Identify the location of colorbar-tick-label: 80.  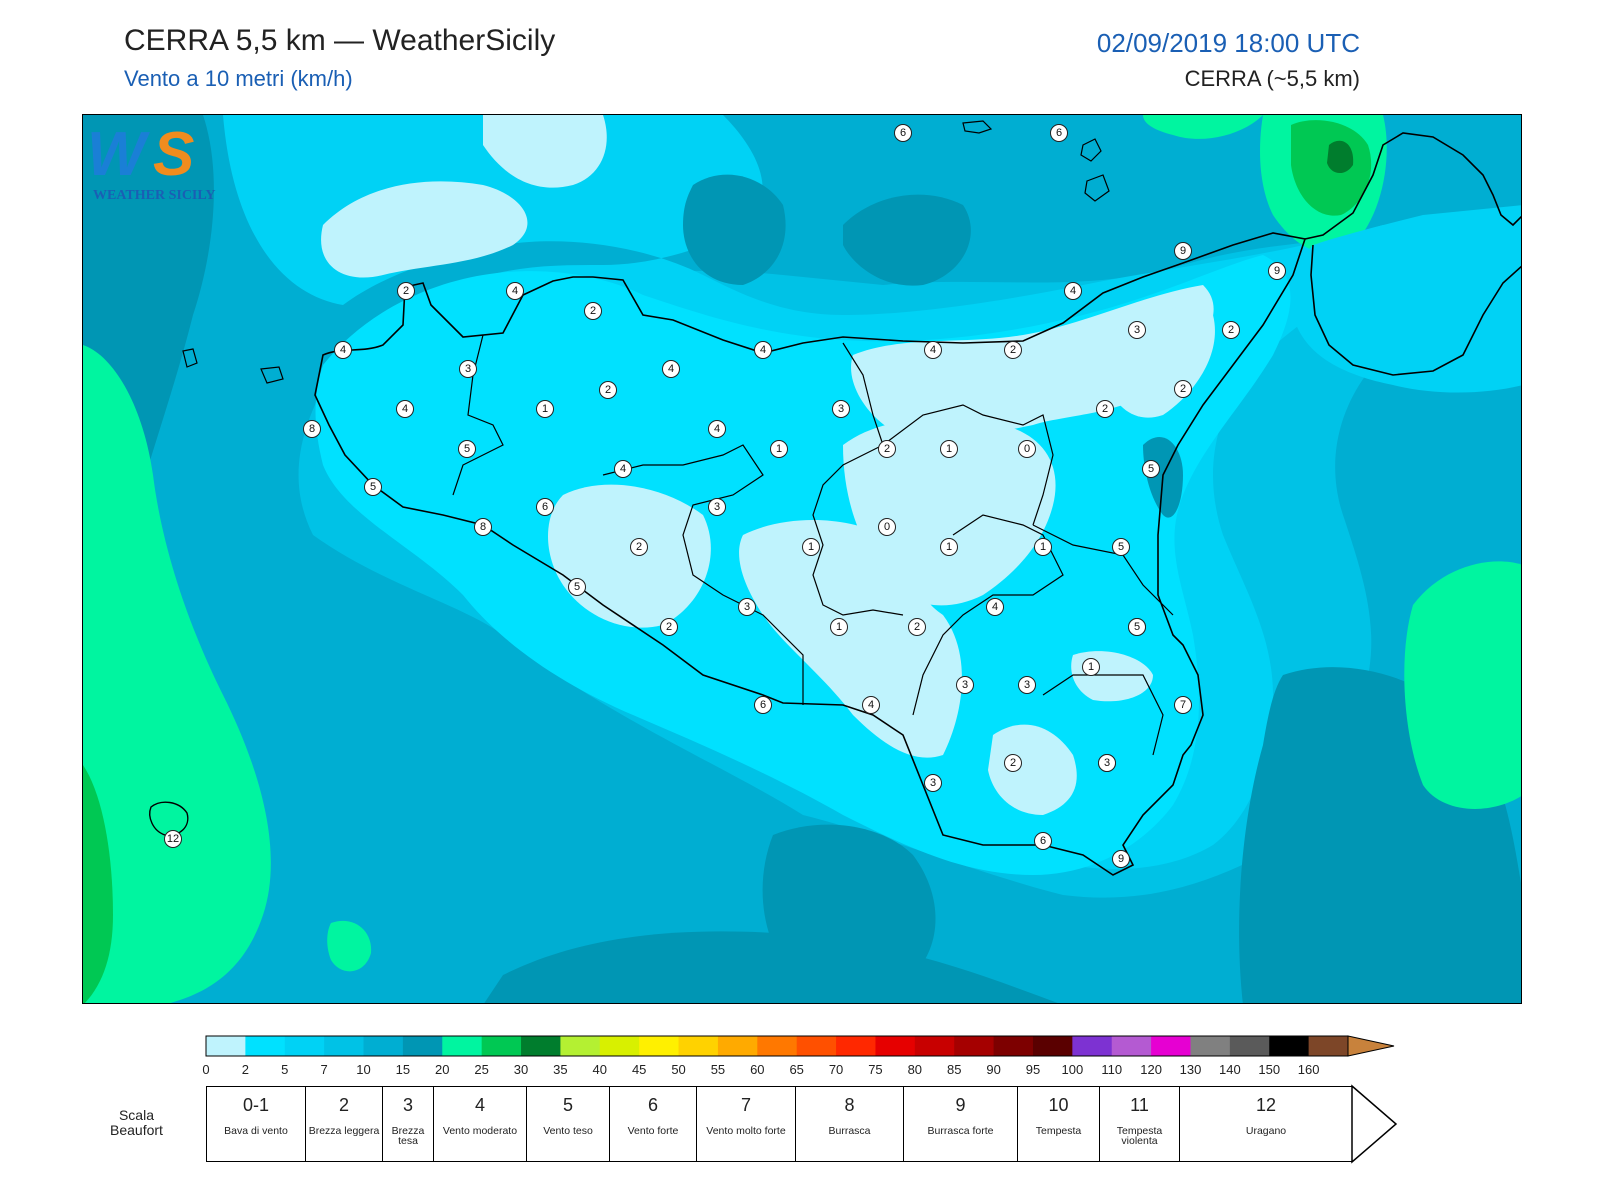
(915, 1069).